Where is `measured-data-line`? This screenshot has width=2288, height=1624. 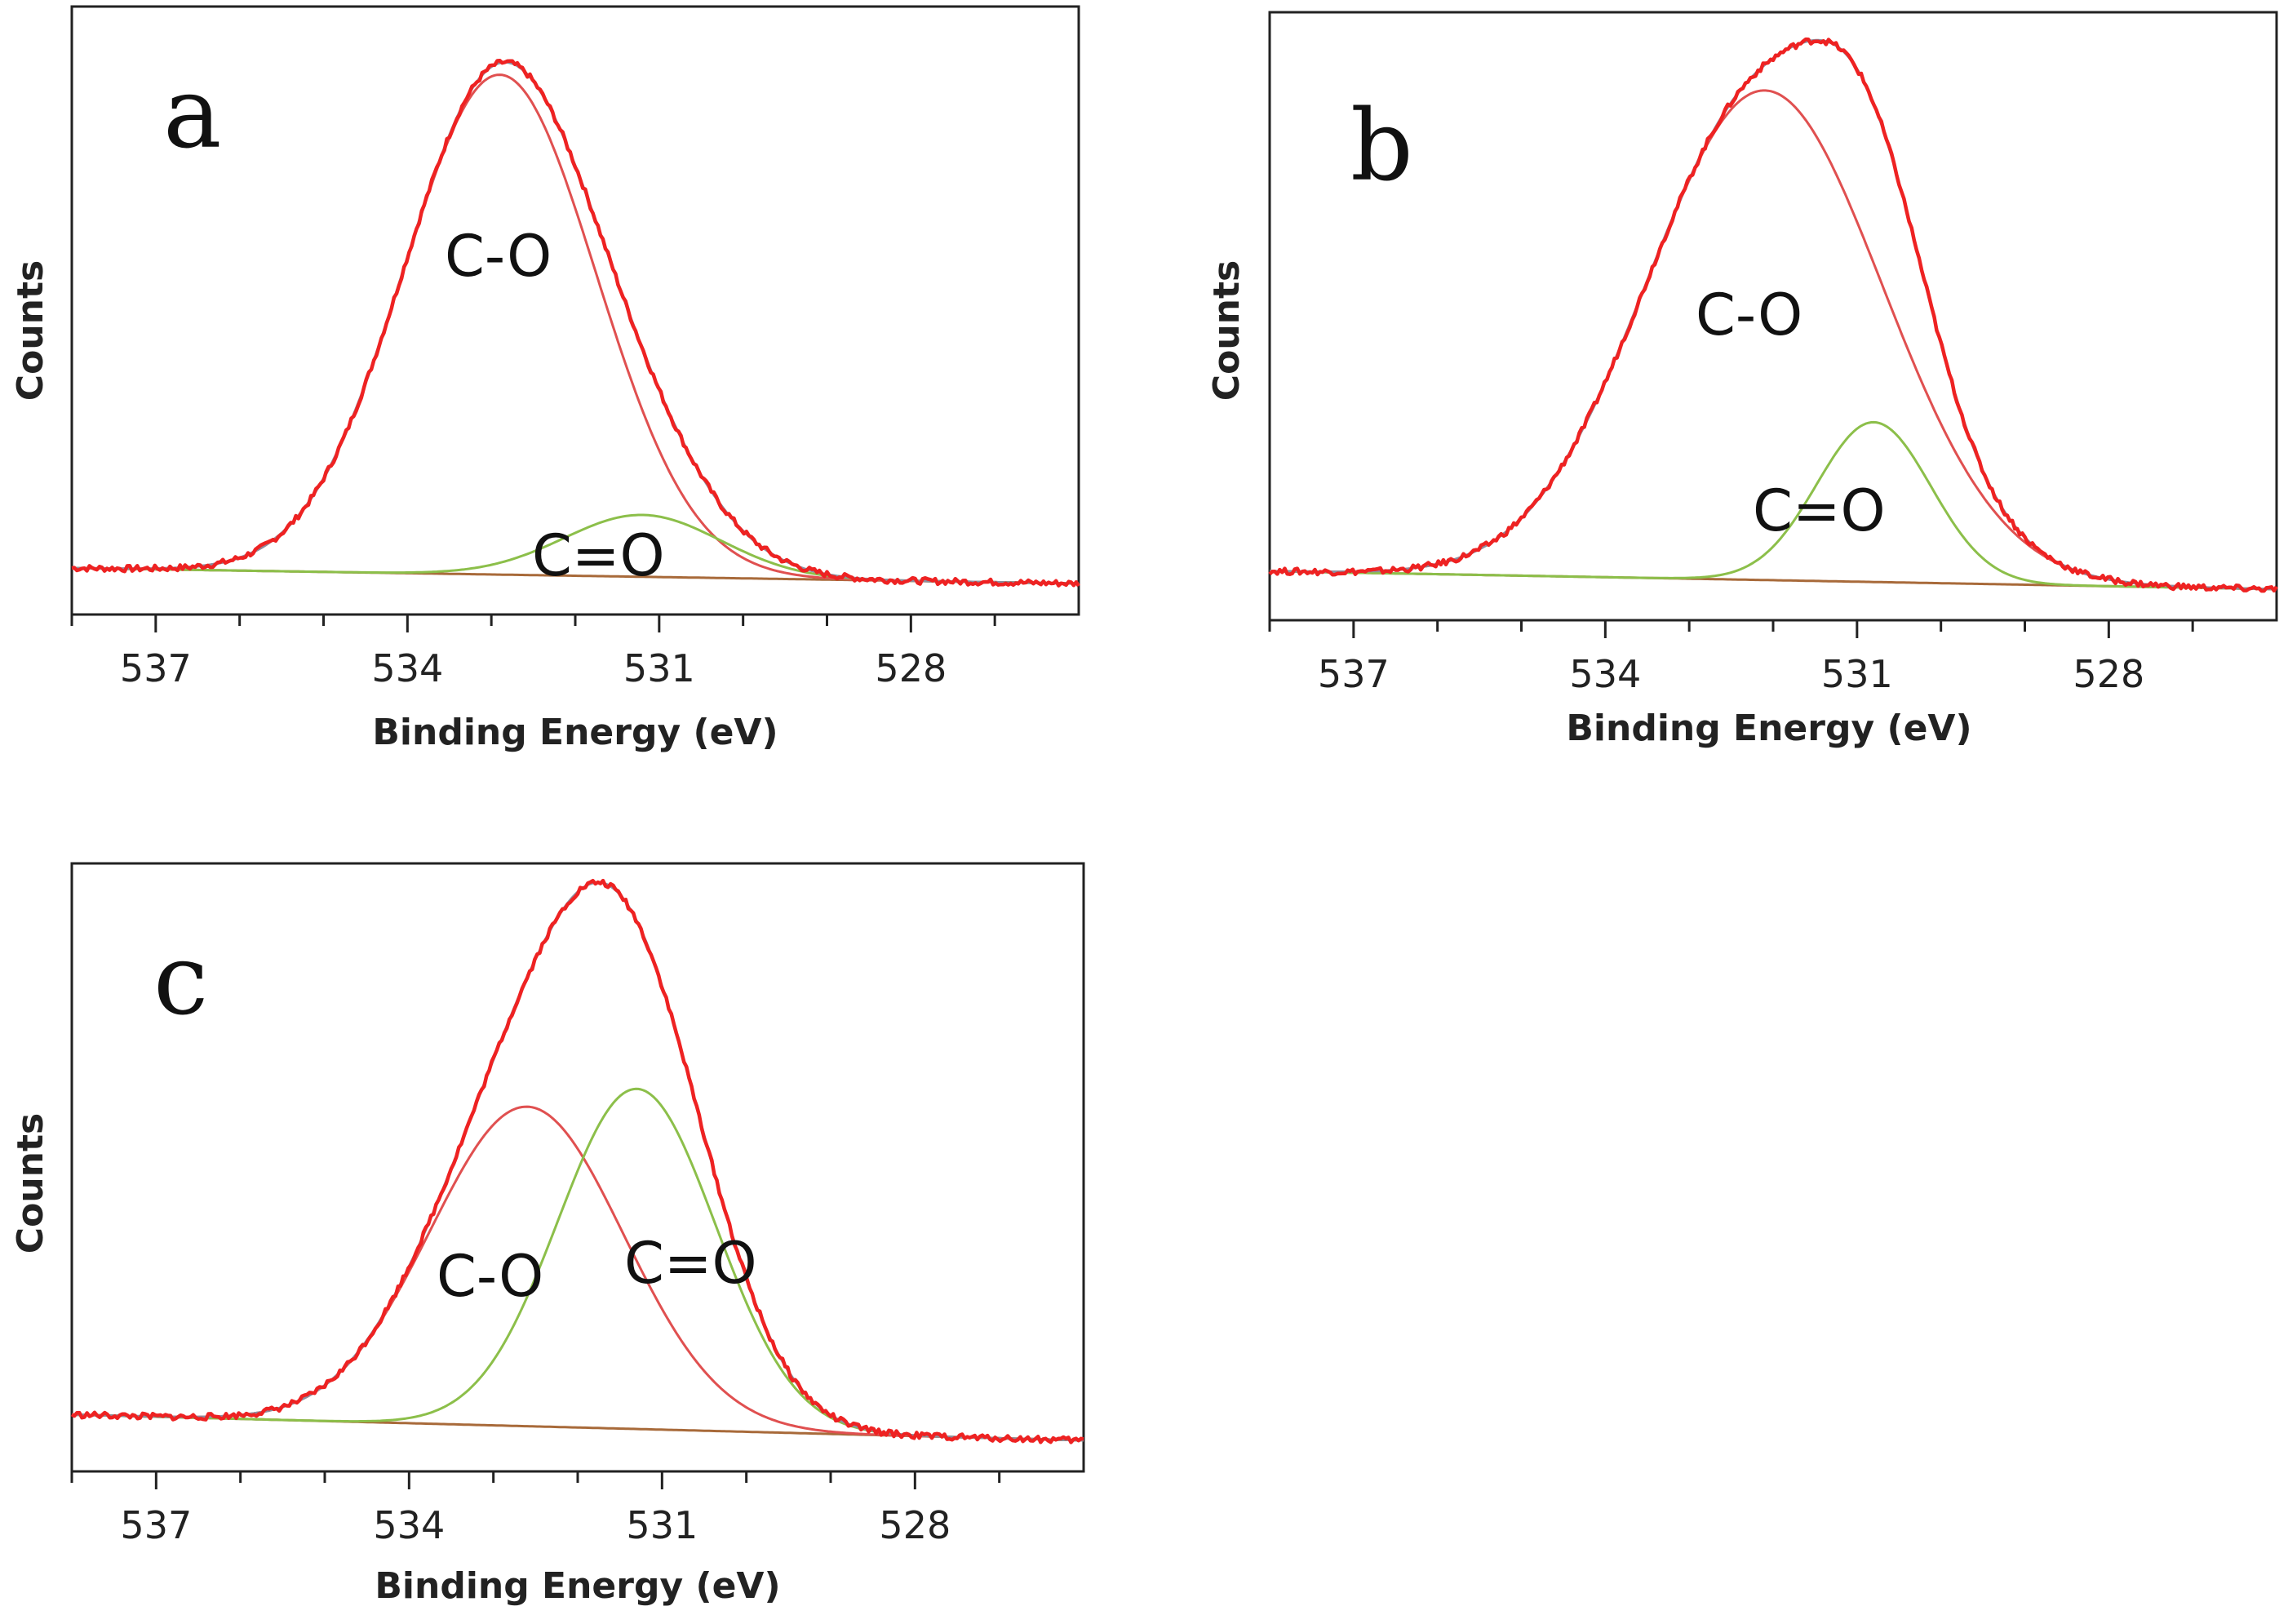 measured-data-line is located at coordinates (575, 323).